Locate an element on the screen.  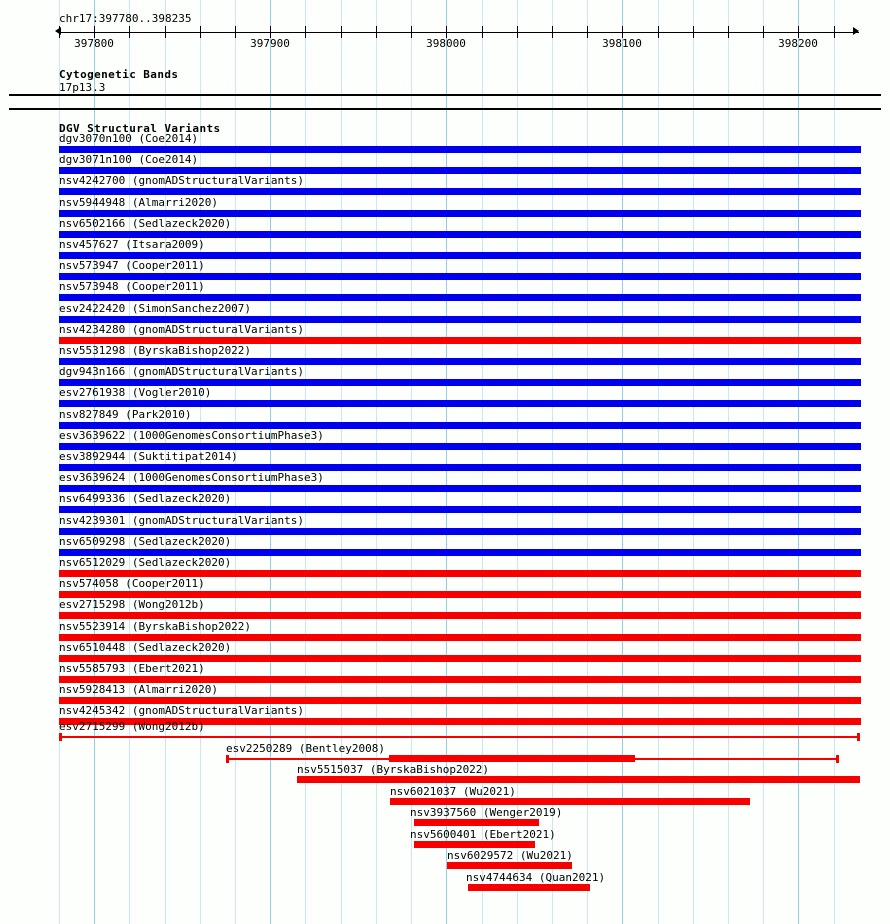
variant-label: dgv3070n100 (Coe2014) is located at coordinates (129, 138).